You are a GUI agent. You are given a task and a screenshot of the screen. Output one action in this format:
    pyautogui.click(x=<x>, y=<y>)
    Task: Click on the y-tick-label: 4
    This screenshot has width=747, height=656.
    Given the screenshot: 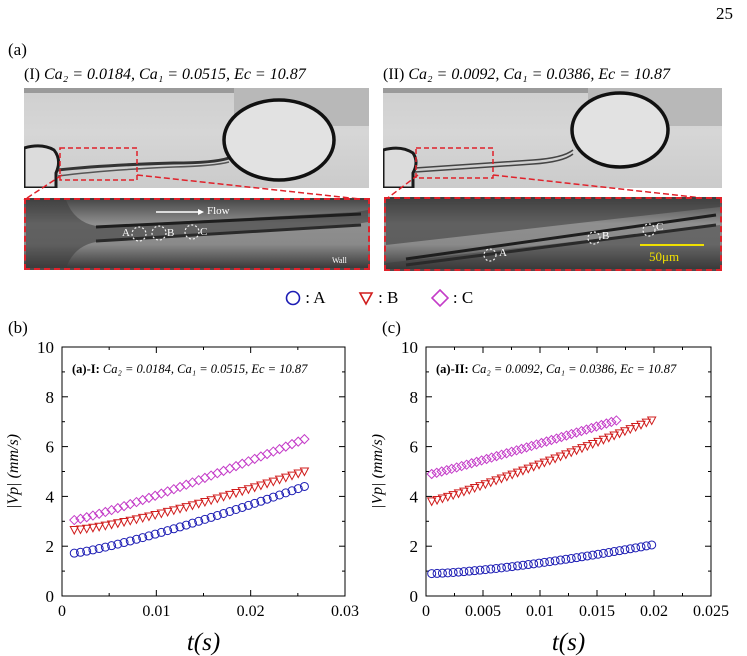 What is the action you would take?
    pyautogui.click(x=414, y=496)
    